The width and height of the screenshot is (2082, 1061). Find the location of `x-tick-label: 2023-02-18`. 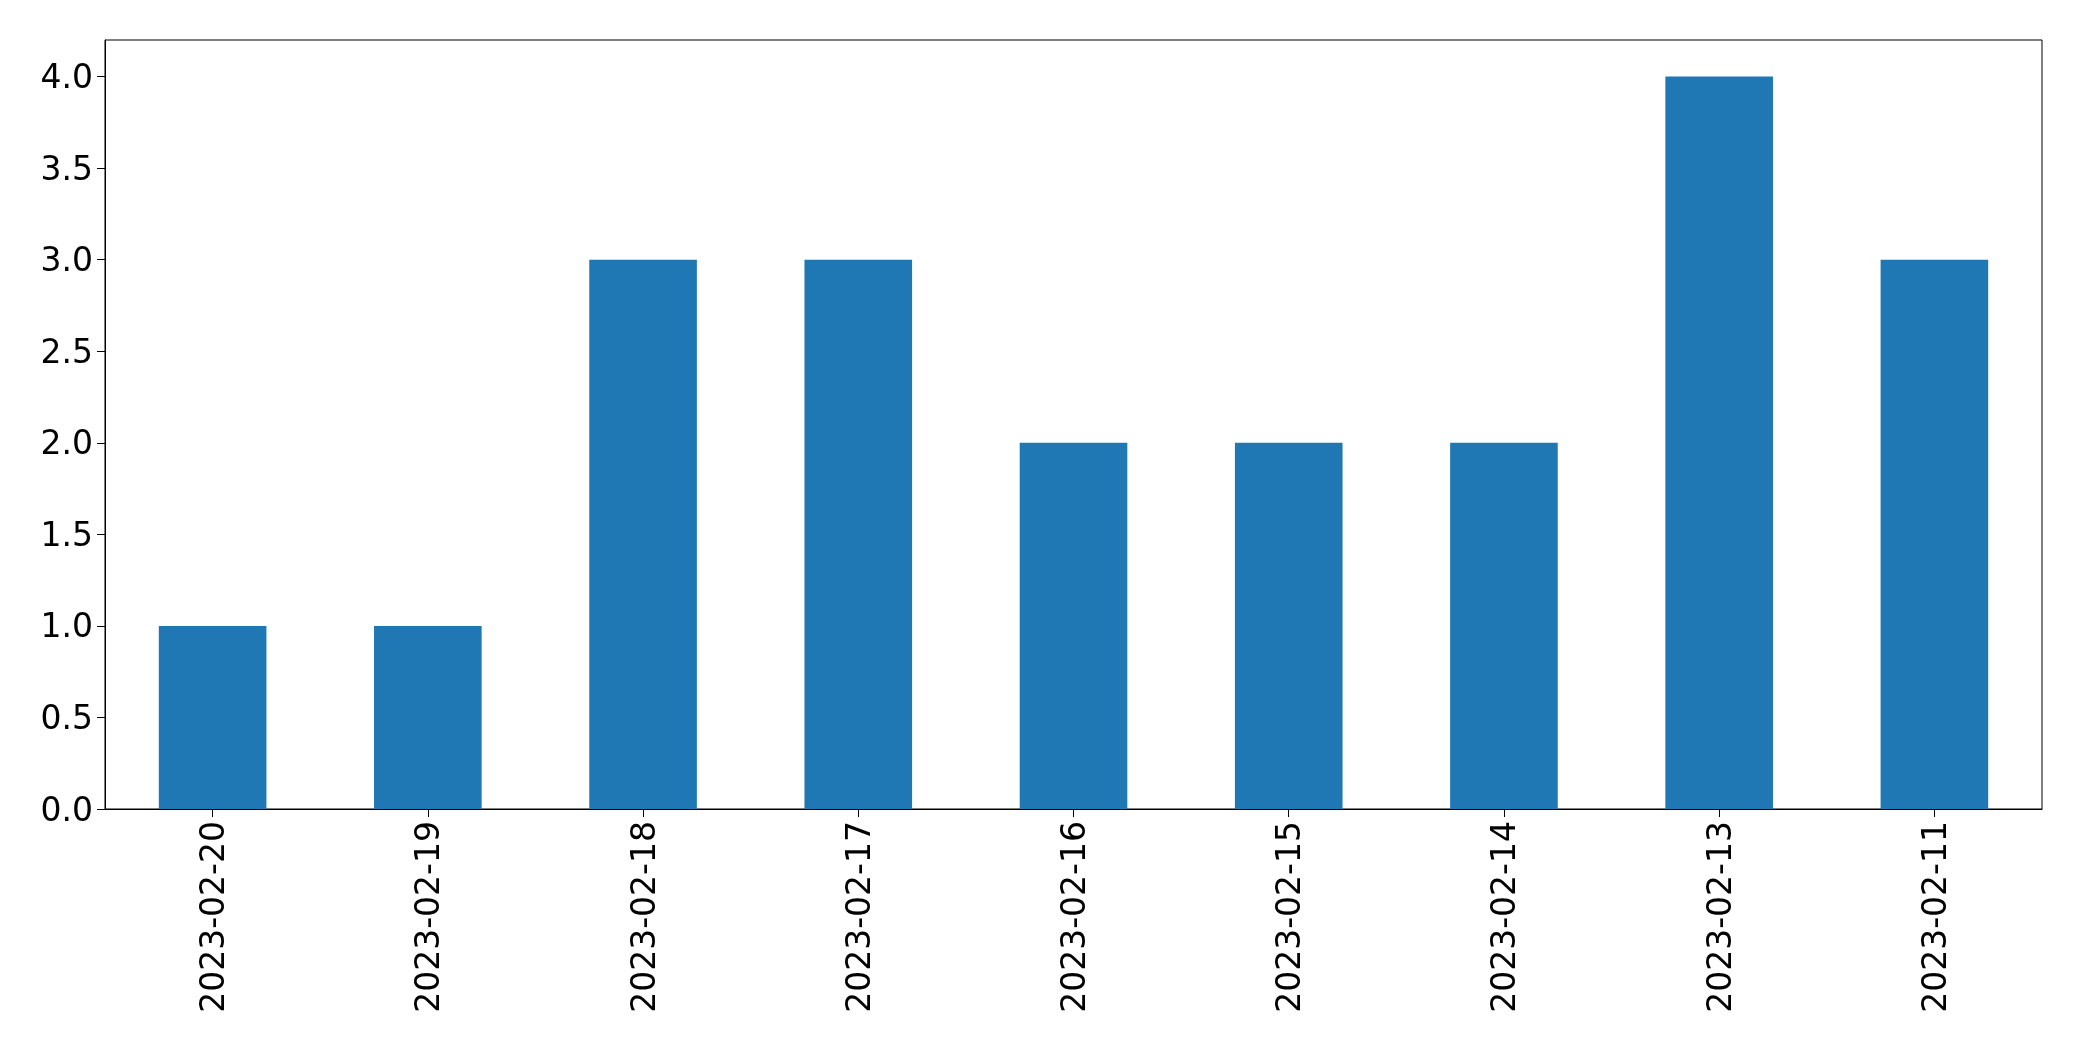

x-tick-label: 2023-02-18 is located at coordinates (643, 917).